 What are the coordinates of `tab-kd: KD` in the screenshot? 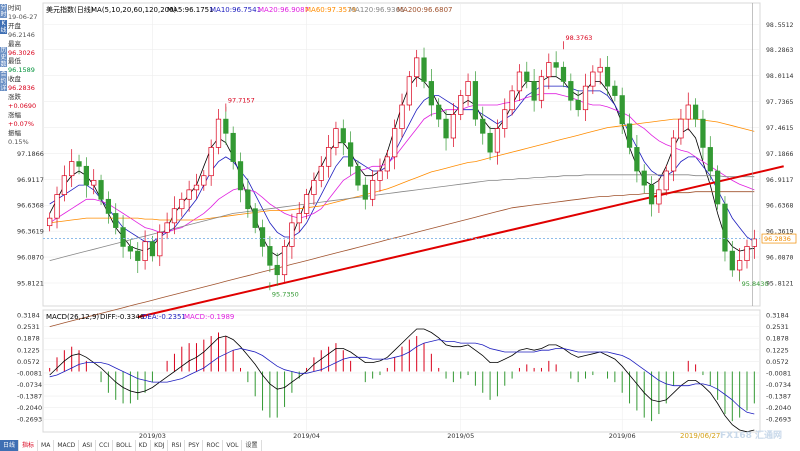 It's located at (144, 445).